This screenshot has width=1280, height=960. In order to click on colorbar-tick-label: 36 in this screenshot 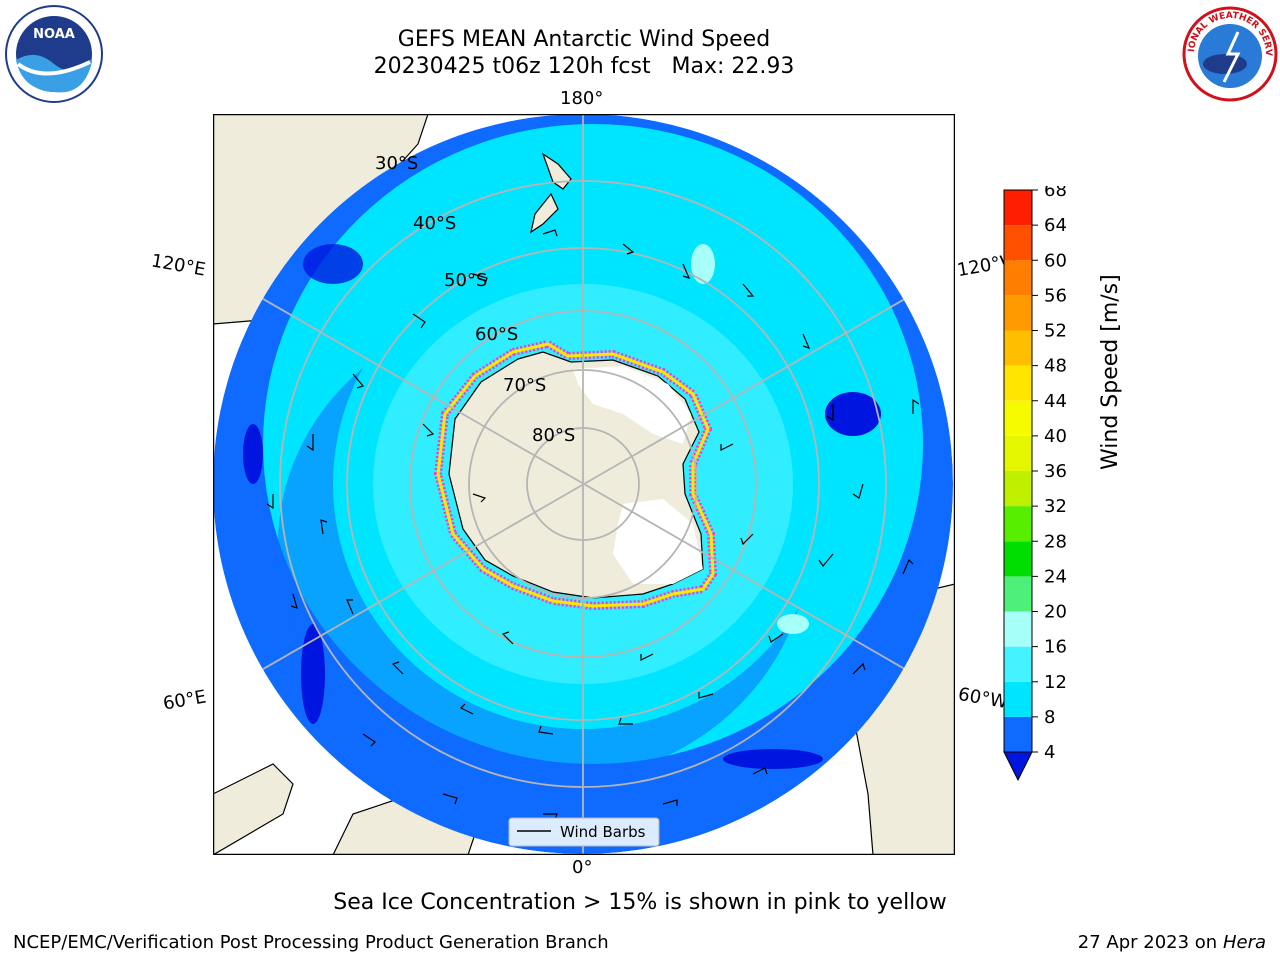, I will do `click(1055, 471)`.